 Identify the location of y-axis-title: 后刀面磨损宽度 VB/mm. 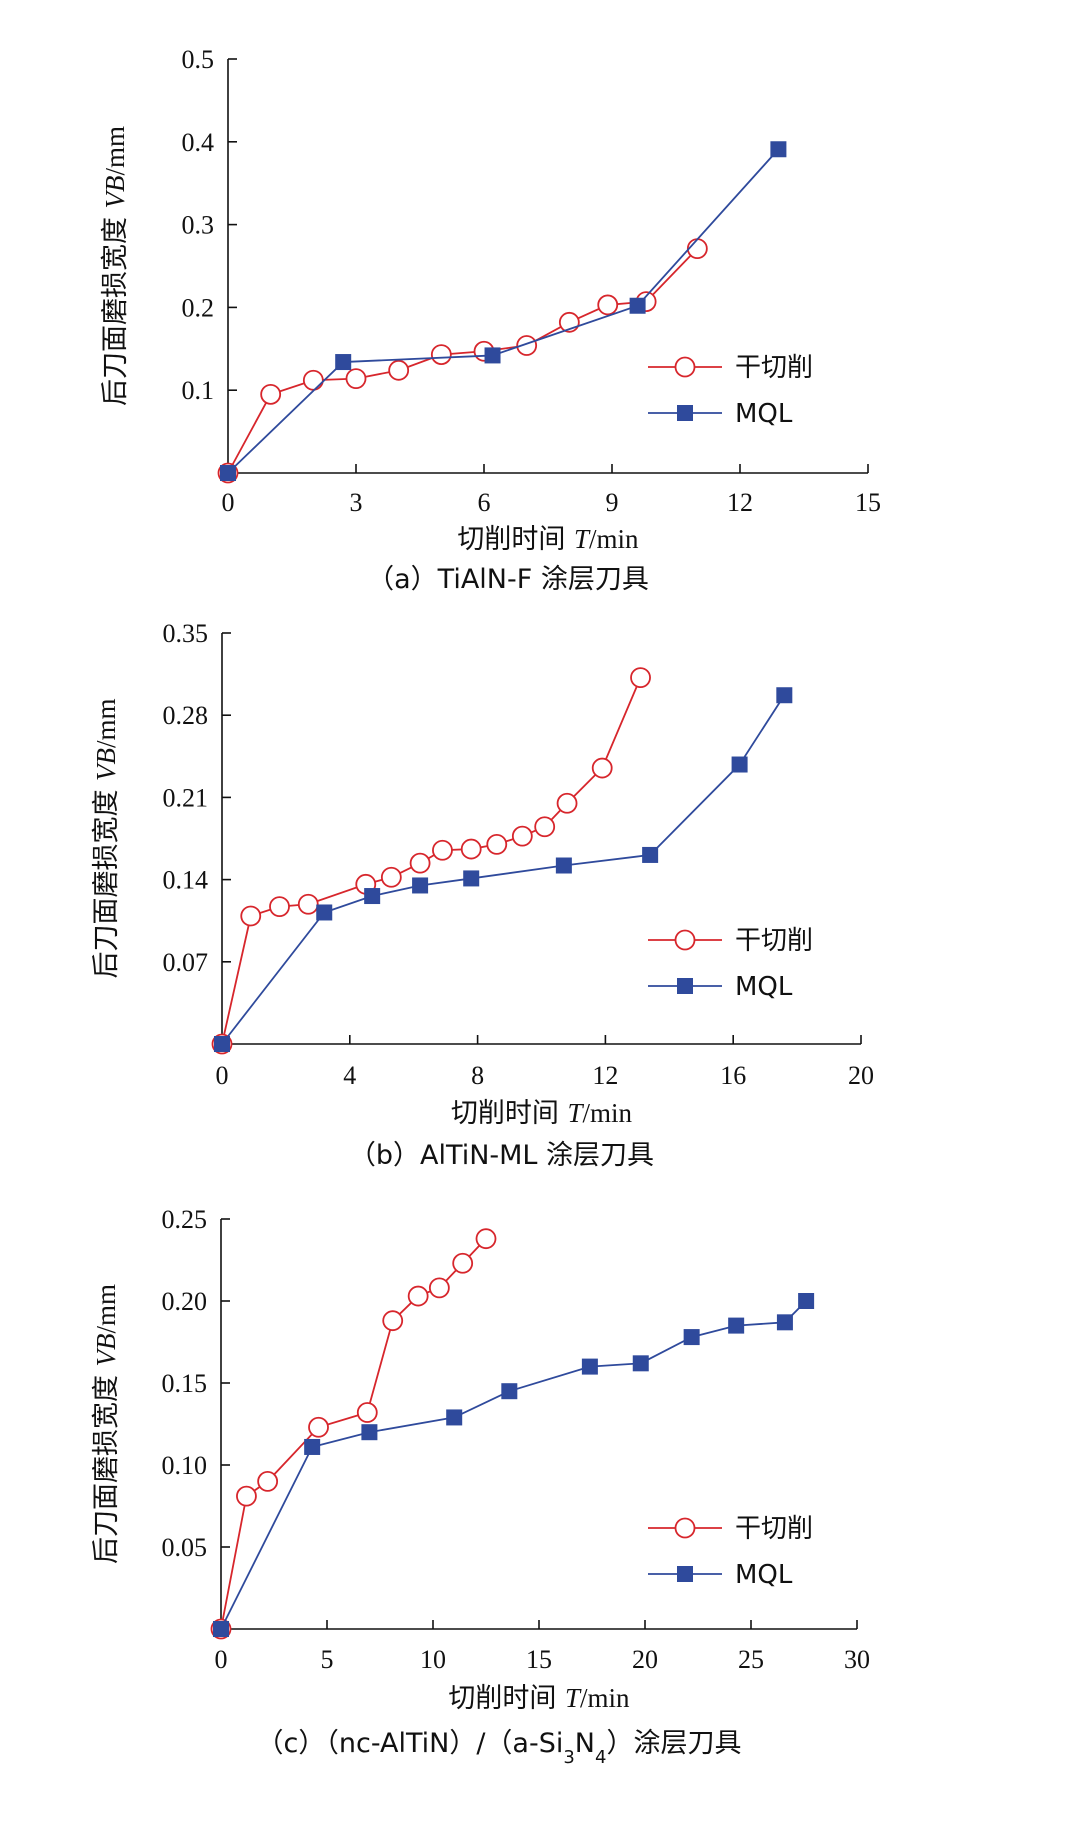
(115, 266).